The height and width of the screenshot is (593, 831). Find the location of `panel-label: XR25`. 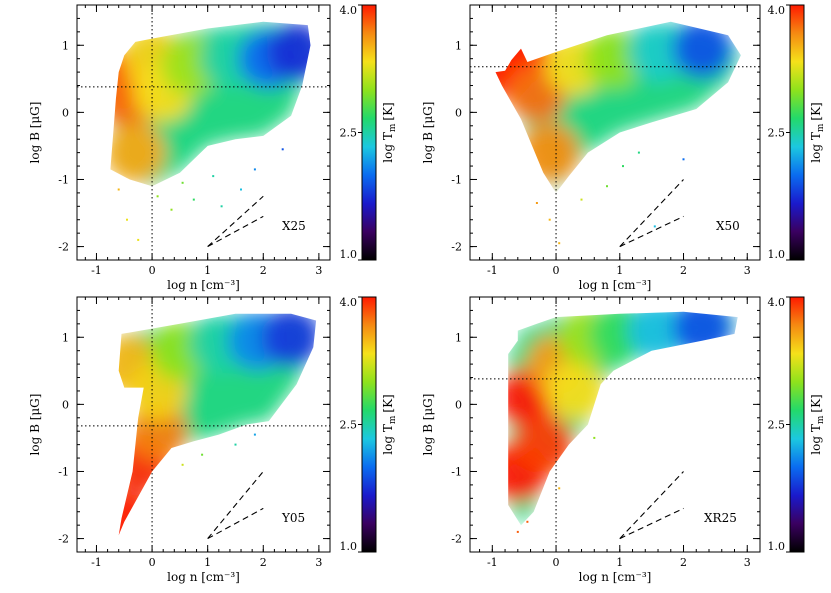

panel-label: XR25 is located at coordinates (720, 518).